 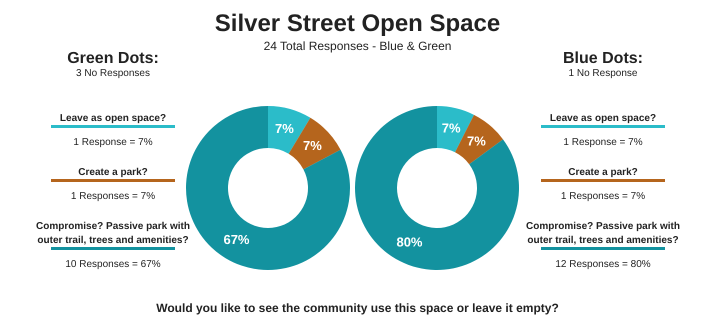 I want to click on data-label: 80%, so click(x=409, y=242).